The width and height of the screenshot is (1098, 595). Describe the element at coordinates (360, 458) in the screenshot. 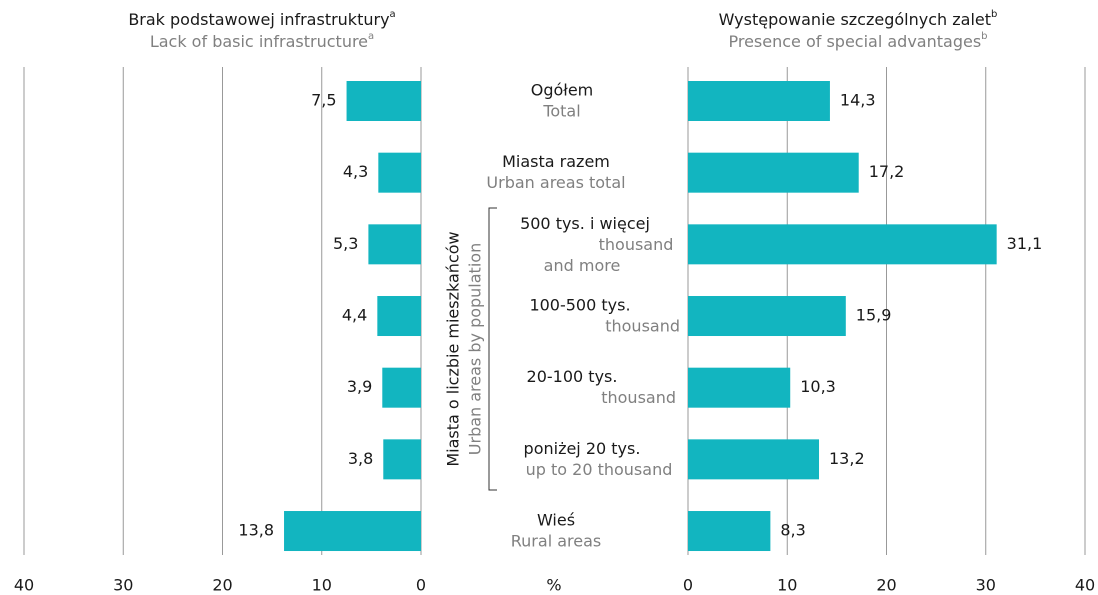

I see `value-label: 3,8` at that location.